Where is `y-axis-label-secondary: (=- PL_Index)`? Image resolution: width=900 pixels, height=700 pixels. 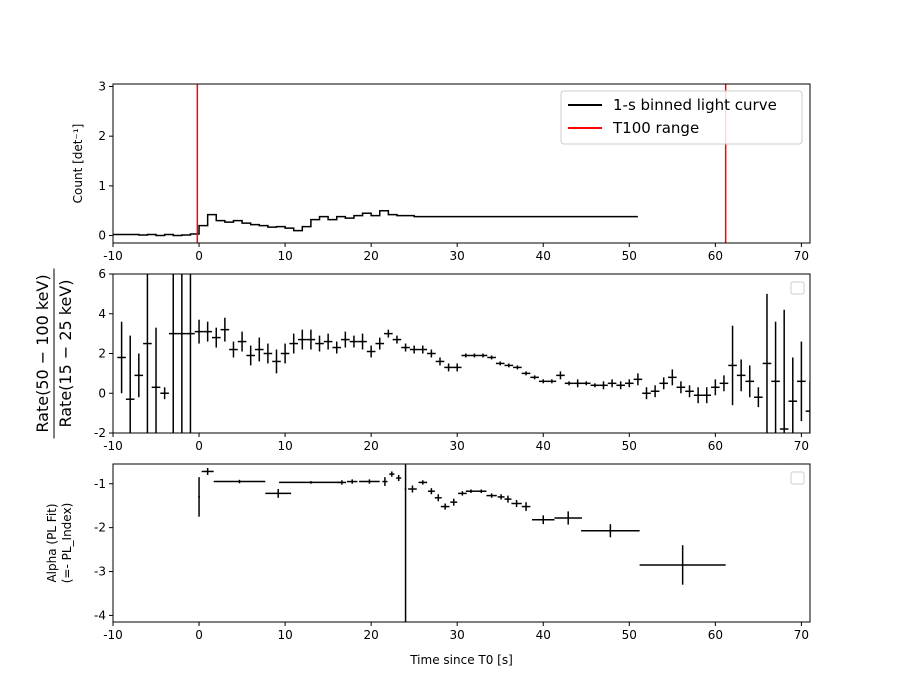
y-axis-label-secondary: (=- PL_Index) is located at coordinates (67, 543).